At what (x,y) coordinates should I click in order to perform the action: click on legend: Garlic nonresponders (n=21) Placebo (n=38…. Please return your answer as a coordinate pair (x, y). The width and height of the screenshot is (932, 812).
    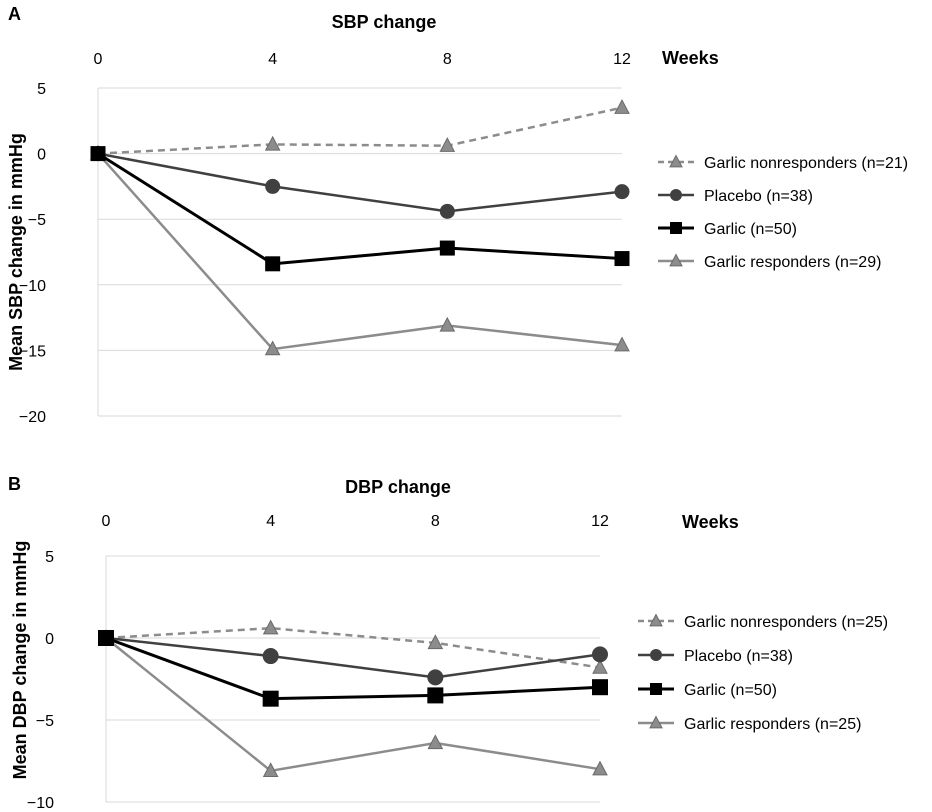
    Looking at the image, I should click on (783, 212).